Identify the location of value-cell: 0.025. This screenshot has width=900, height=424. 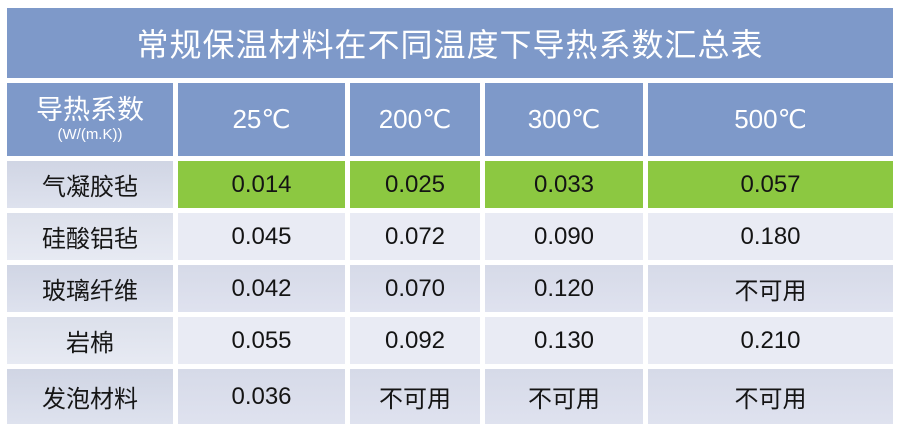
(415, 184).